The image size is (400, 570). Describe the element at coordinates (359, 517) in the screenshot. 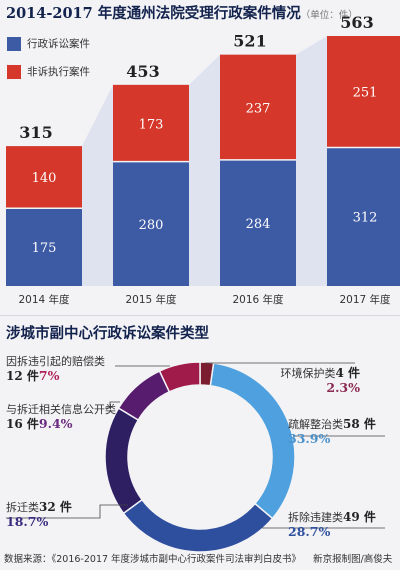

I see `slice-count: 49 件` at that location.